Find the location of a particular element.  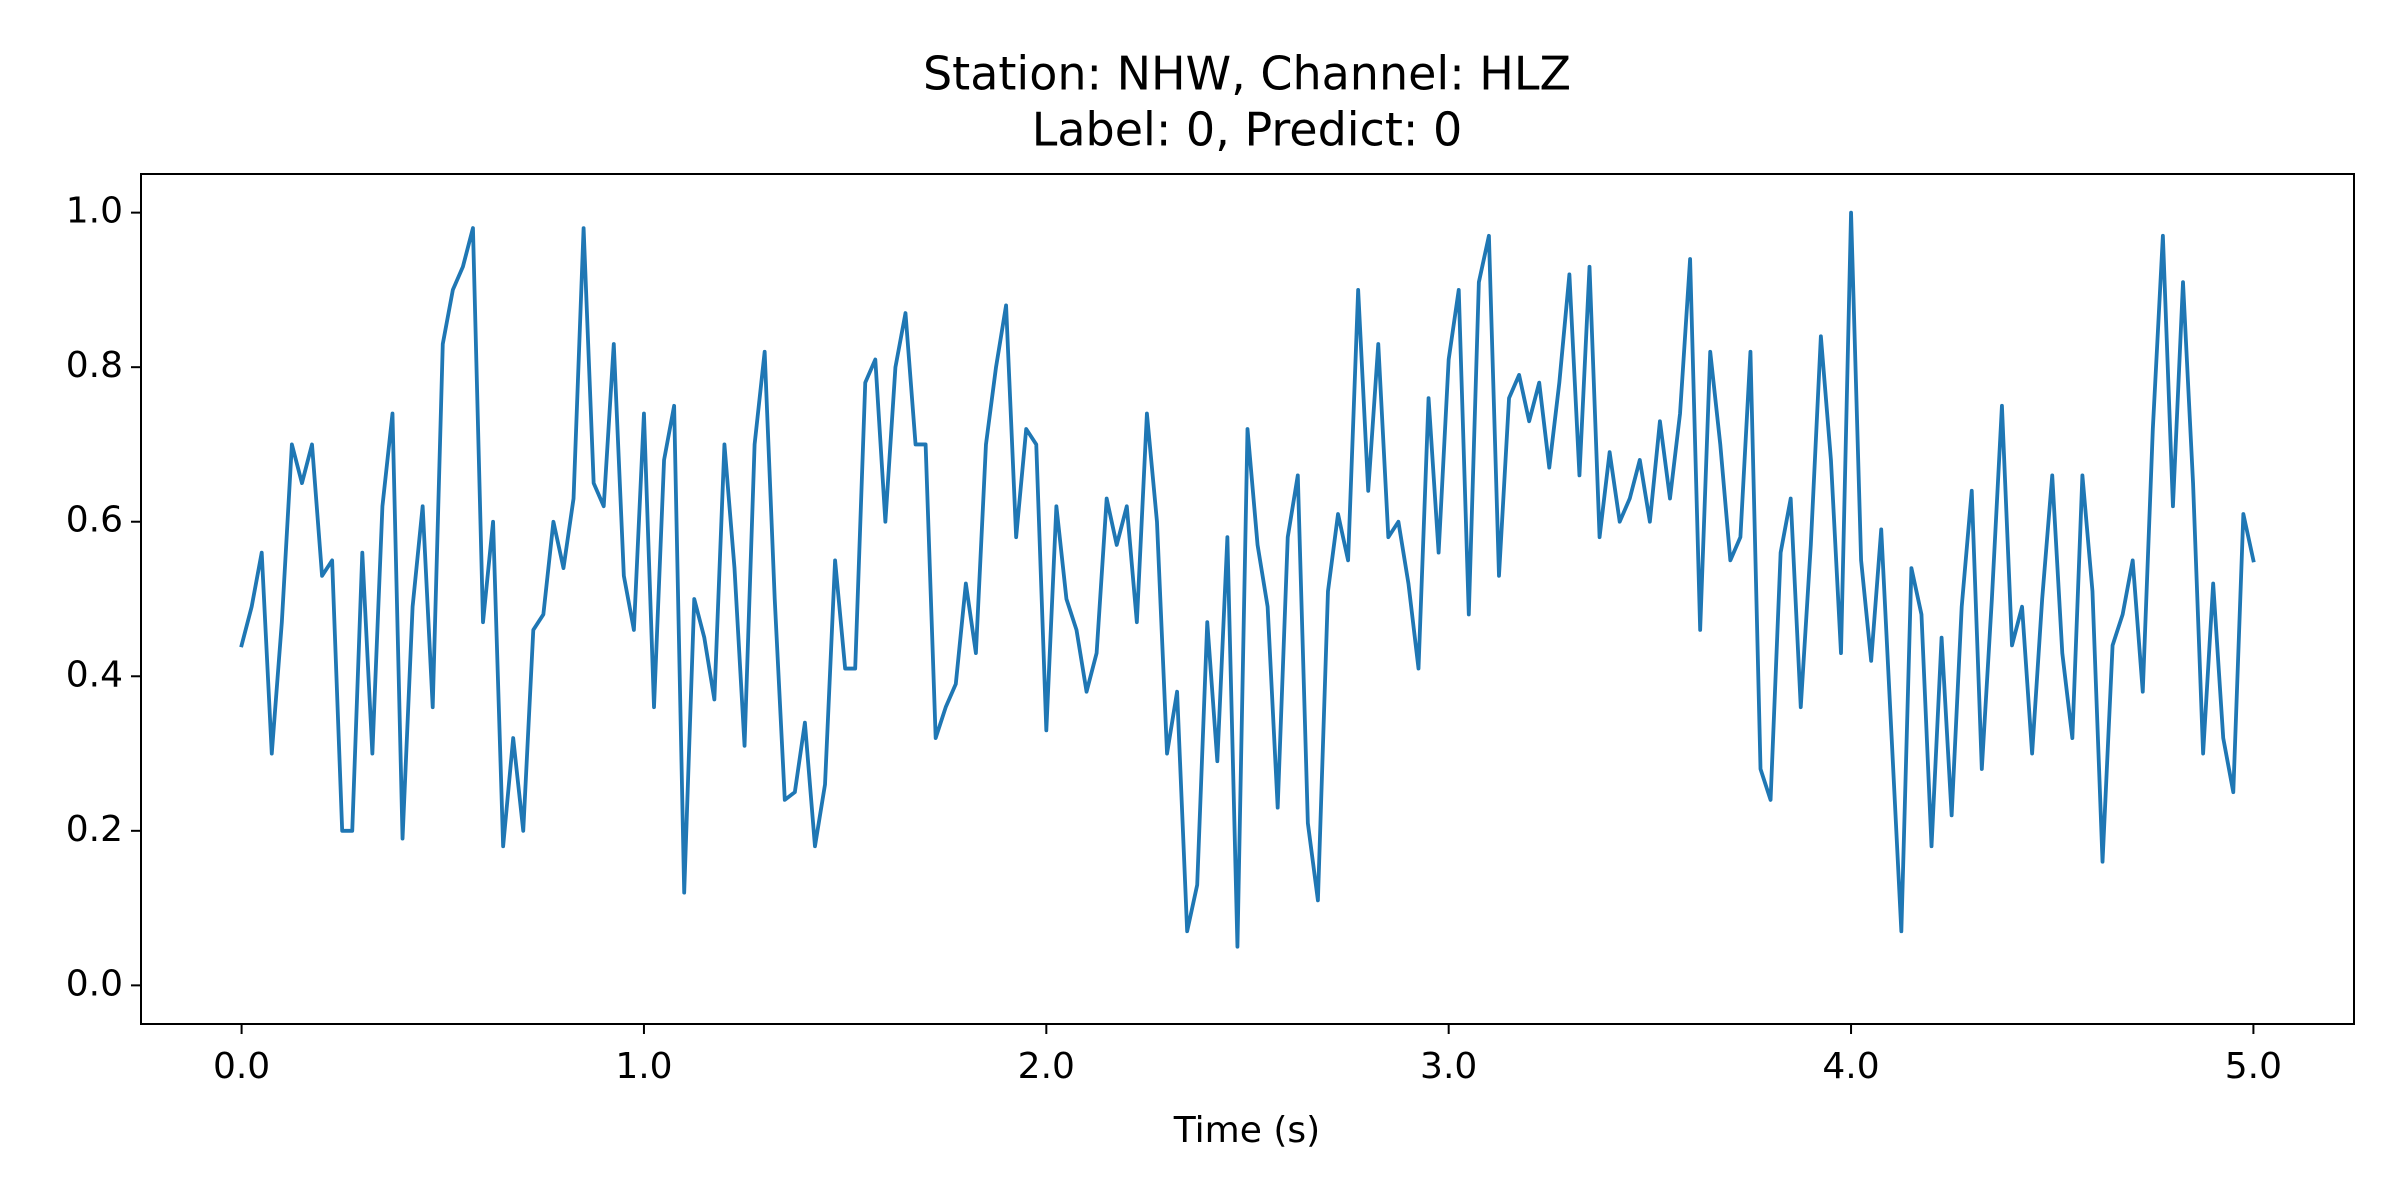

x-tick-label: 2.0 is located at coordinates (1046, 1066).